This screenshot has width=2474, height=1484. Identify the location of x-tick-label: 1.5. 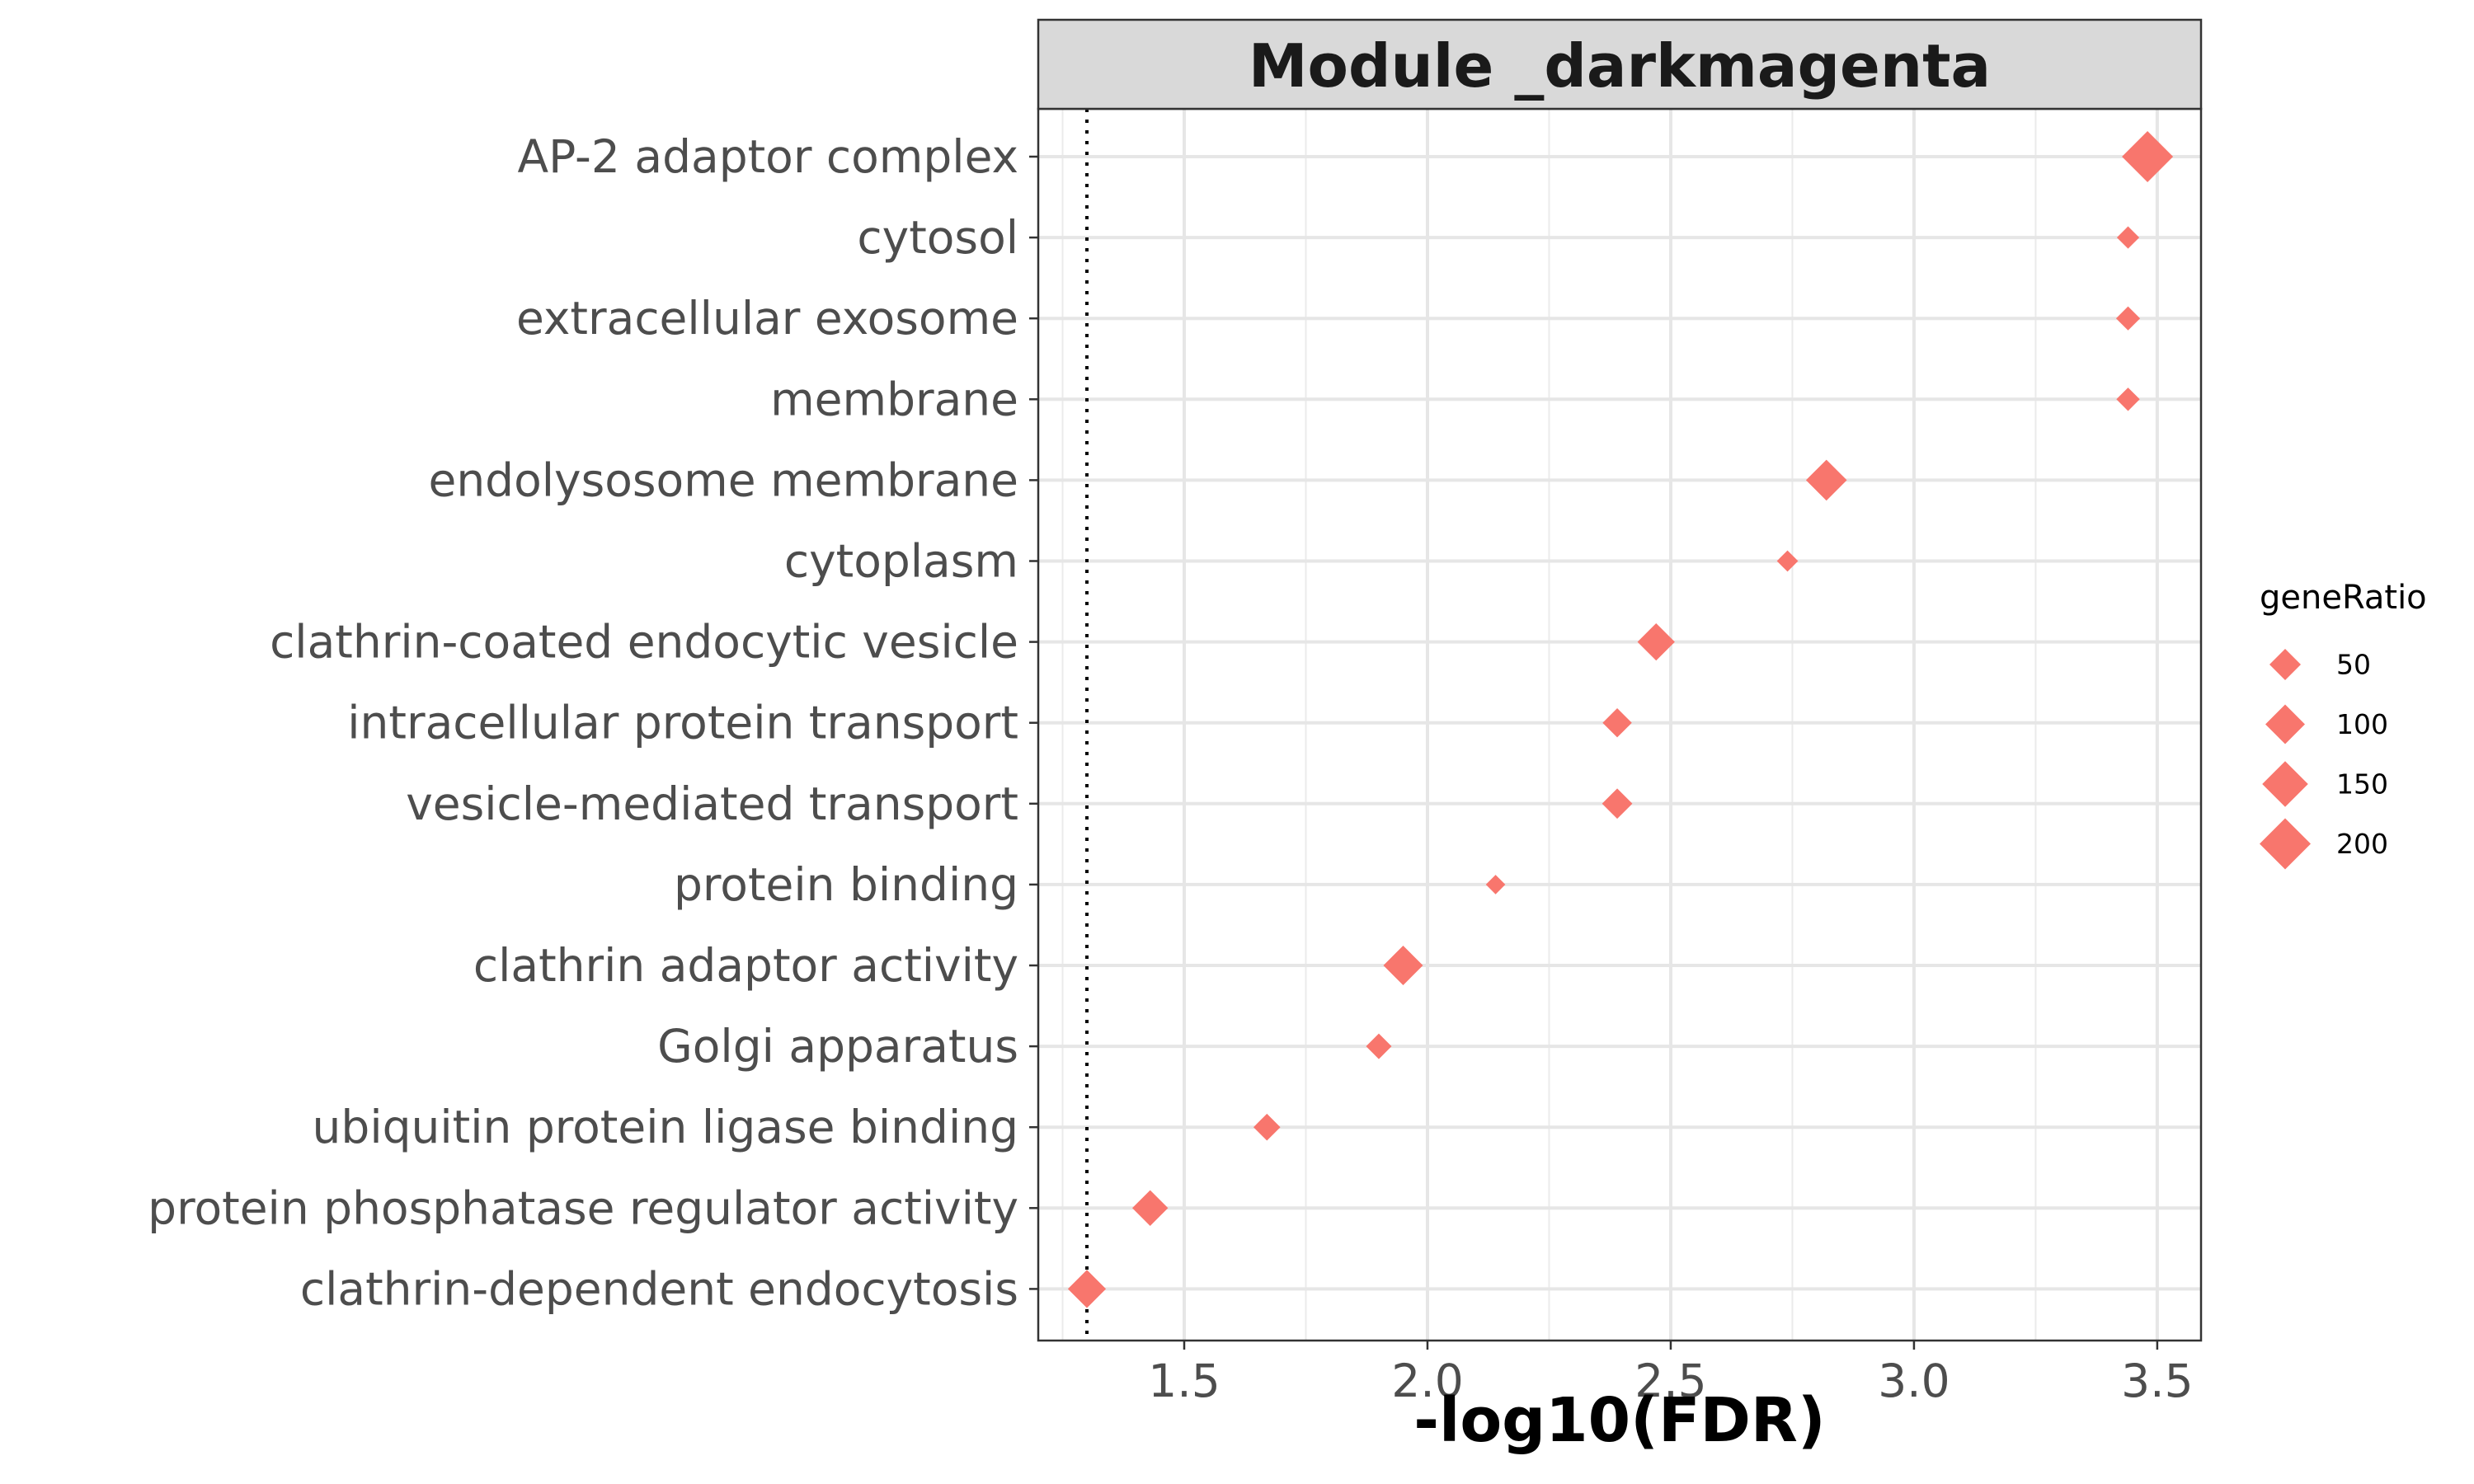
(1184, 1381).